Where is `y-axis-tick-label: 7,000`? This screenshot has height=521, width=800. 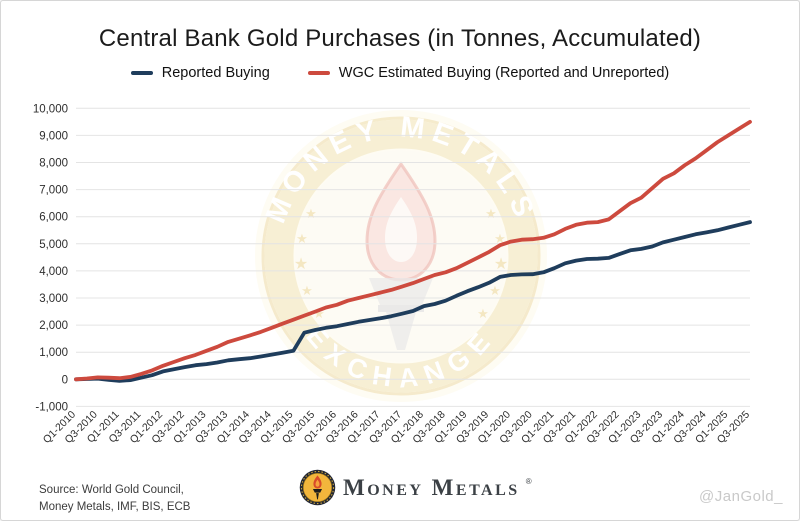 y-axis-tick-label: 7,000 is located at coordinates (53, 191).